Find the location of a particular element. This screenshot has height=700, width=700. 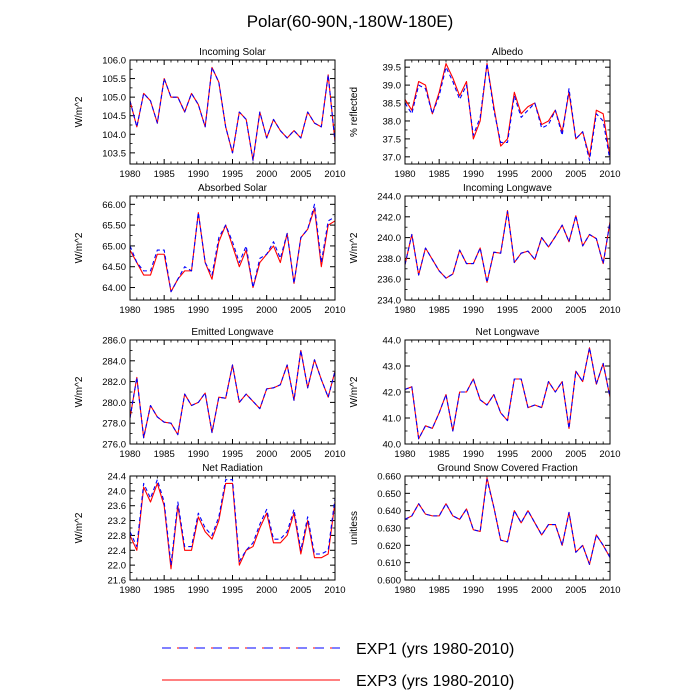

panel-ground-snow-covered-fraction-ytick-label: 0.630 is located at coordinates (389, 529).